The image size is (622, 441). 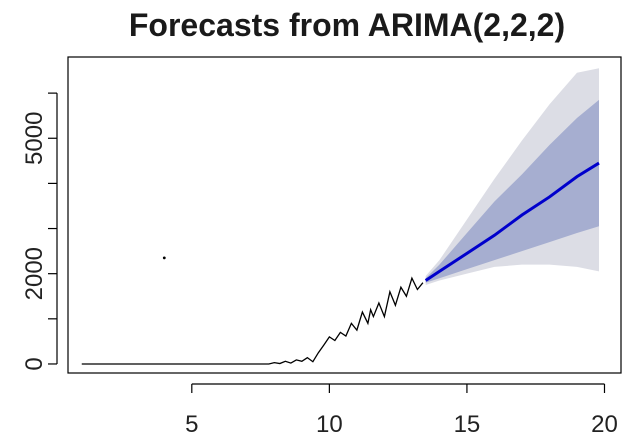 What do you see at coordinates (604, 424) in the screenshot?
I see `x-tick-label: 20` at bounding box center [604, 424].